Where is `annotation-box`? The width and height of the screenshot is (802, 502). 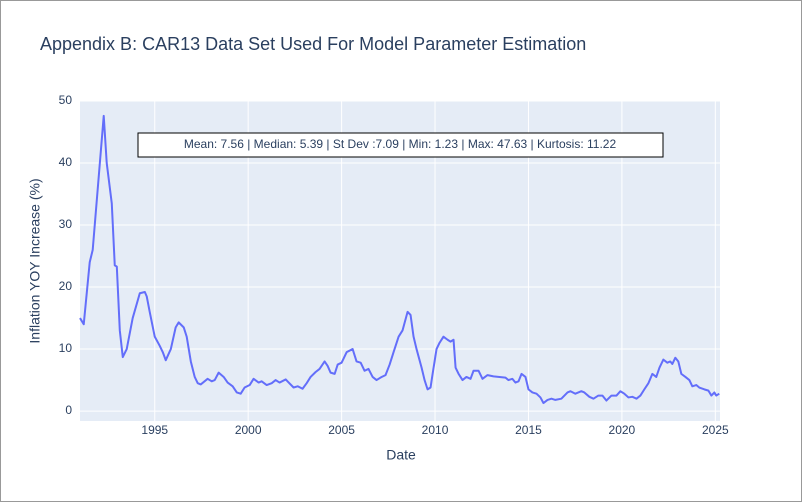 annotation-box is located at coordinates (400, 145).